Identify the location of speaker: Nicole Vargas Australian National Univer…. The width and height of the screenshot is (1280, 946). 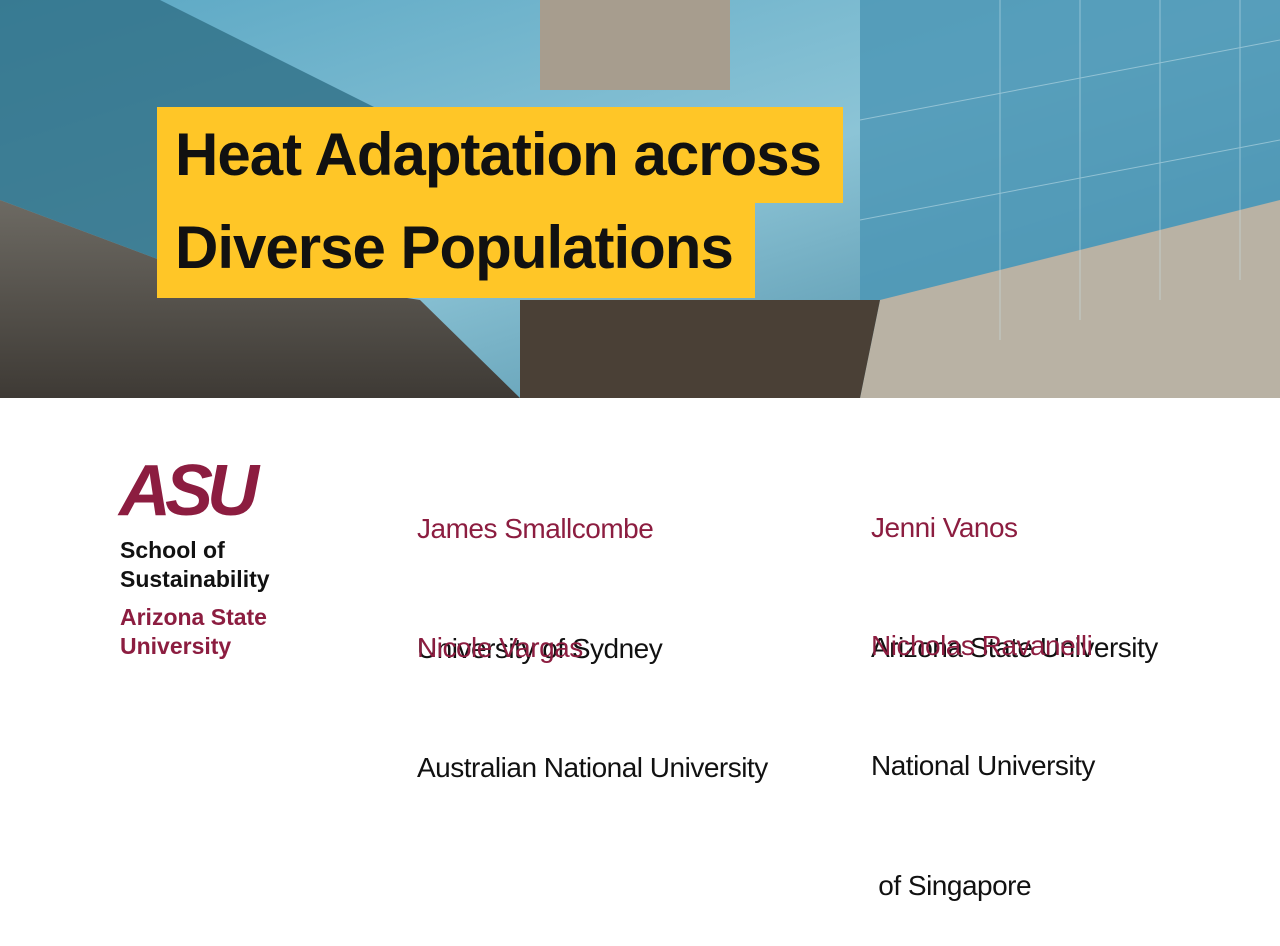
(592, 688).